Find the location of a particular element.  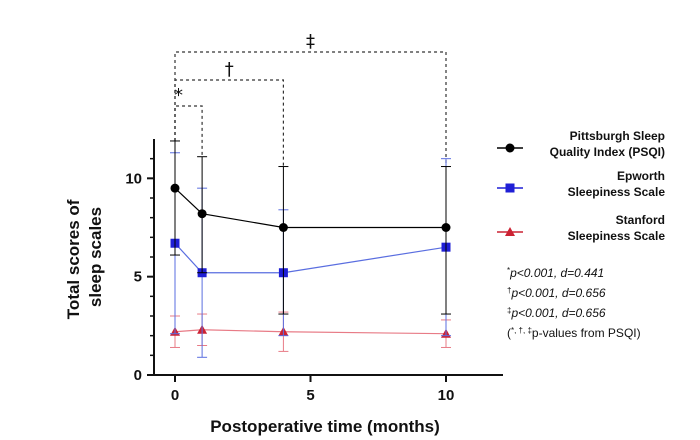

legend-label-line-1: Pittsburgh Sleep is located at coordinates (617, 136).